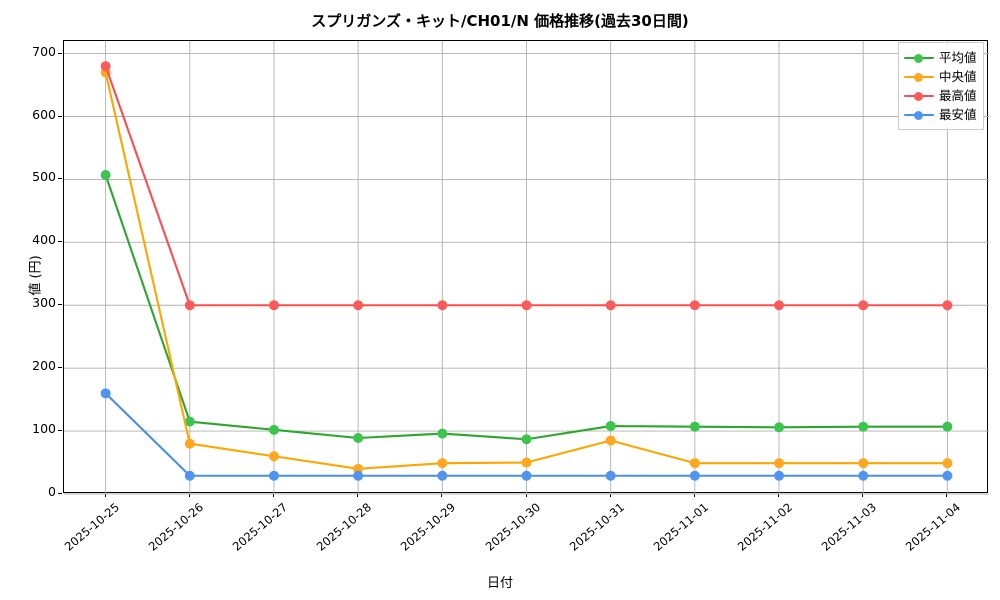 This screenshot has height=600, width=1000. I want to click on legend-item: 中央値, so click(940, 76).